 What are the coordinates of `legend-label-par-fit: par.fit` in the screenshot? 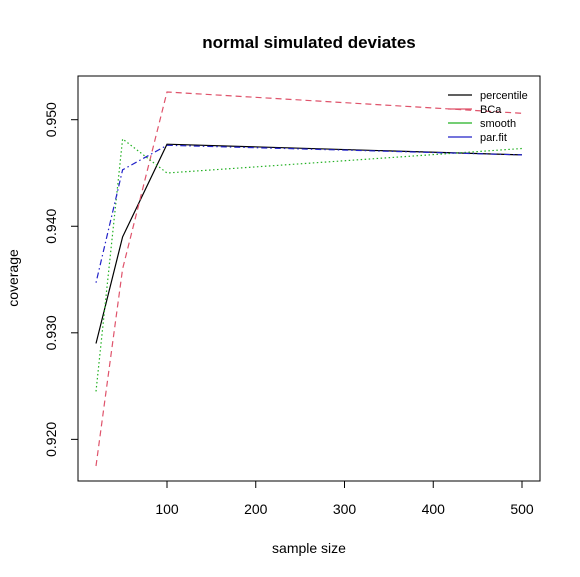 It's located at (493, 138).